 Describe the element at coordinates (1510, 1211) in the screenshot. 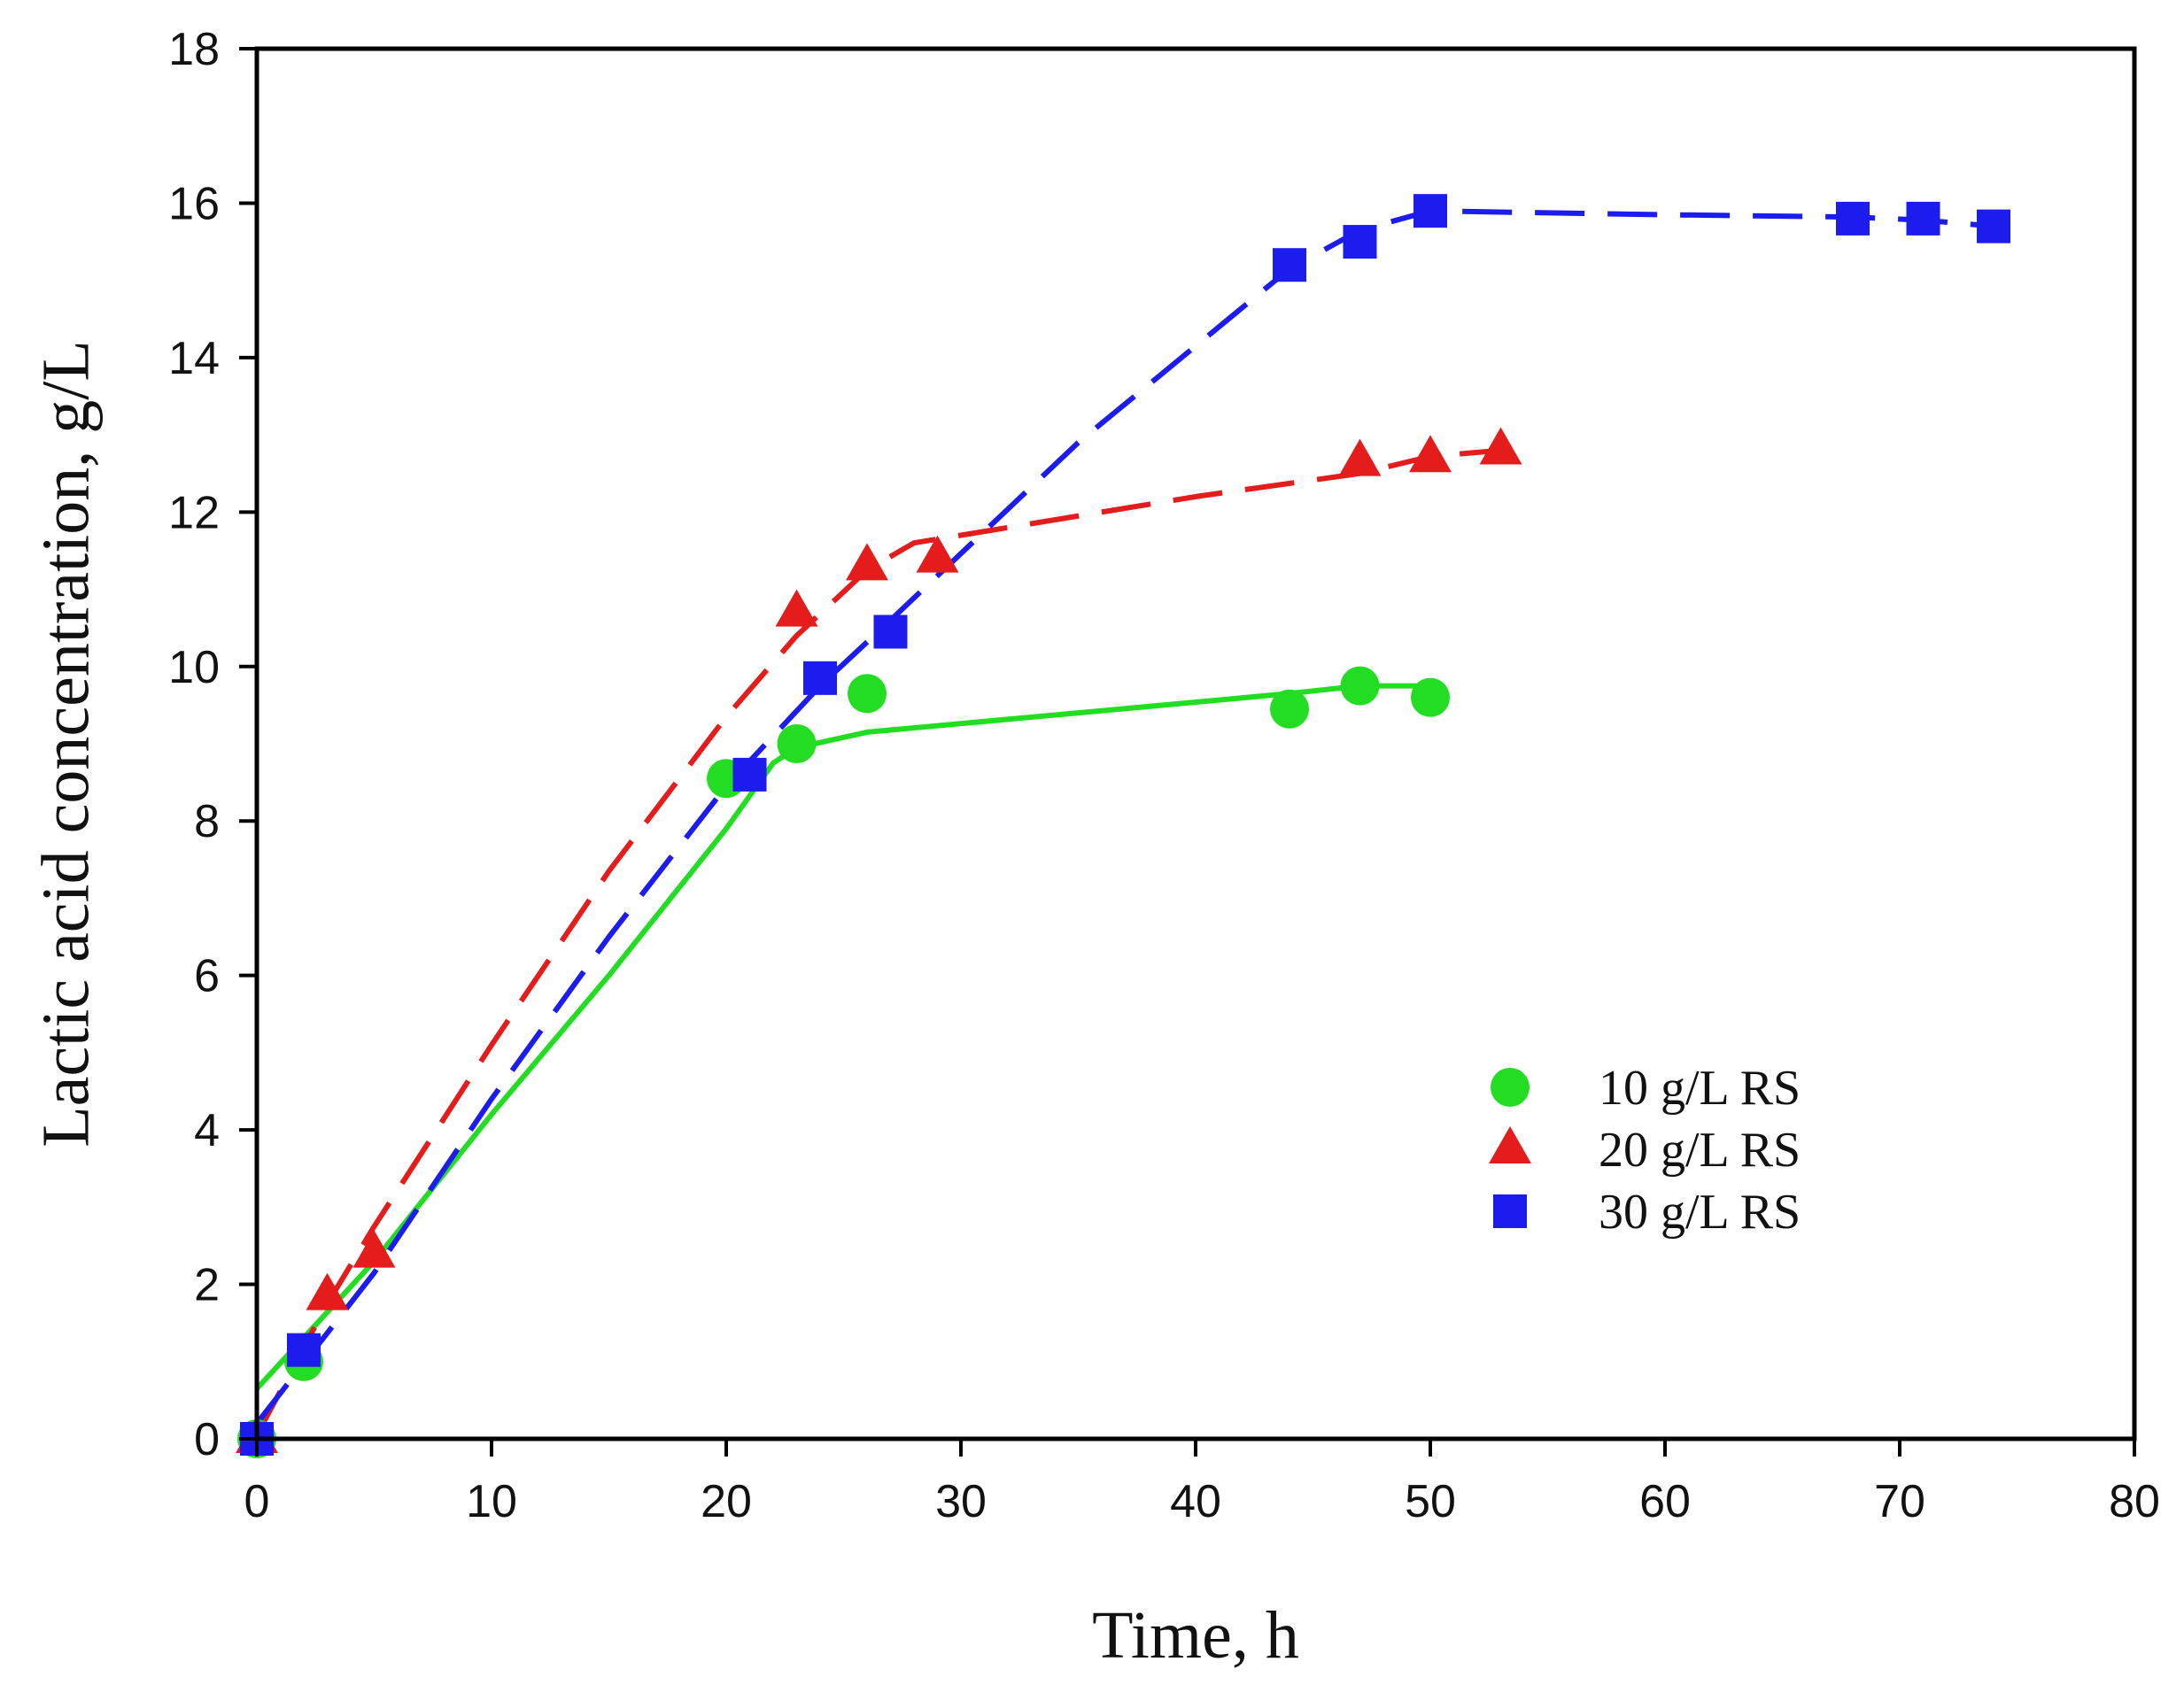

I see `legend-marker-square` at that location.